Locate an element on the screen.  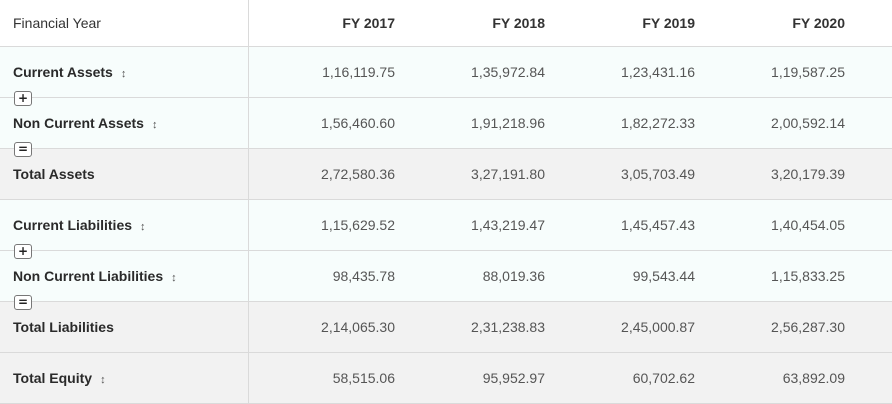
value-cell: 2,45,000.87 is located at coordinates (623, 327).